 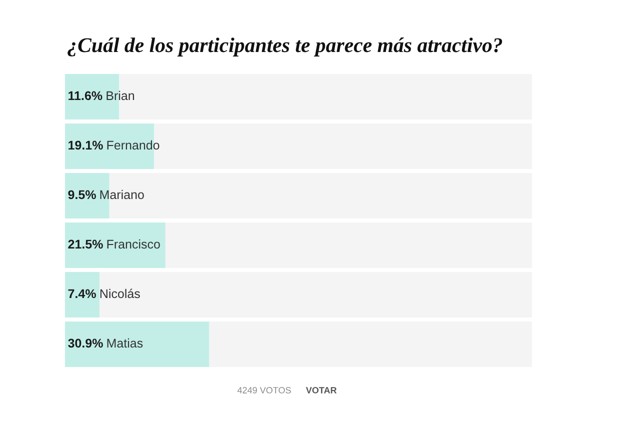 I want to click on data-label: 21.5%, so click(x=85, y=244).